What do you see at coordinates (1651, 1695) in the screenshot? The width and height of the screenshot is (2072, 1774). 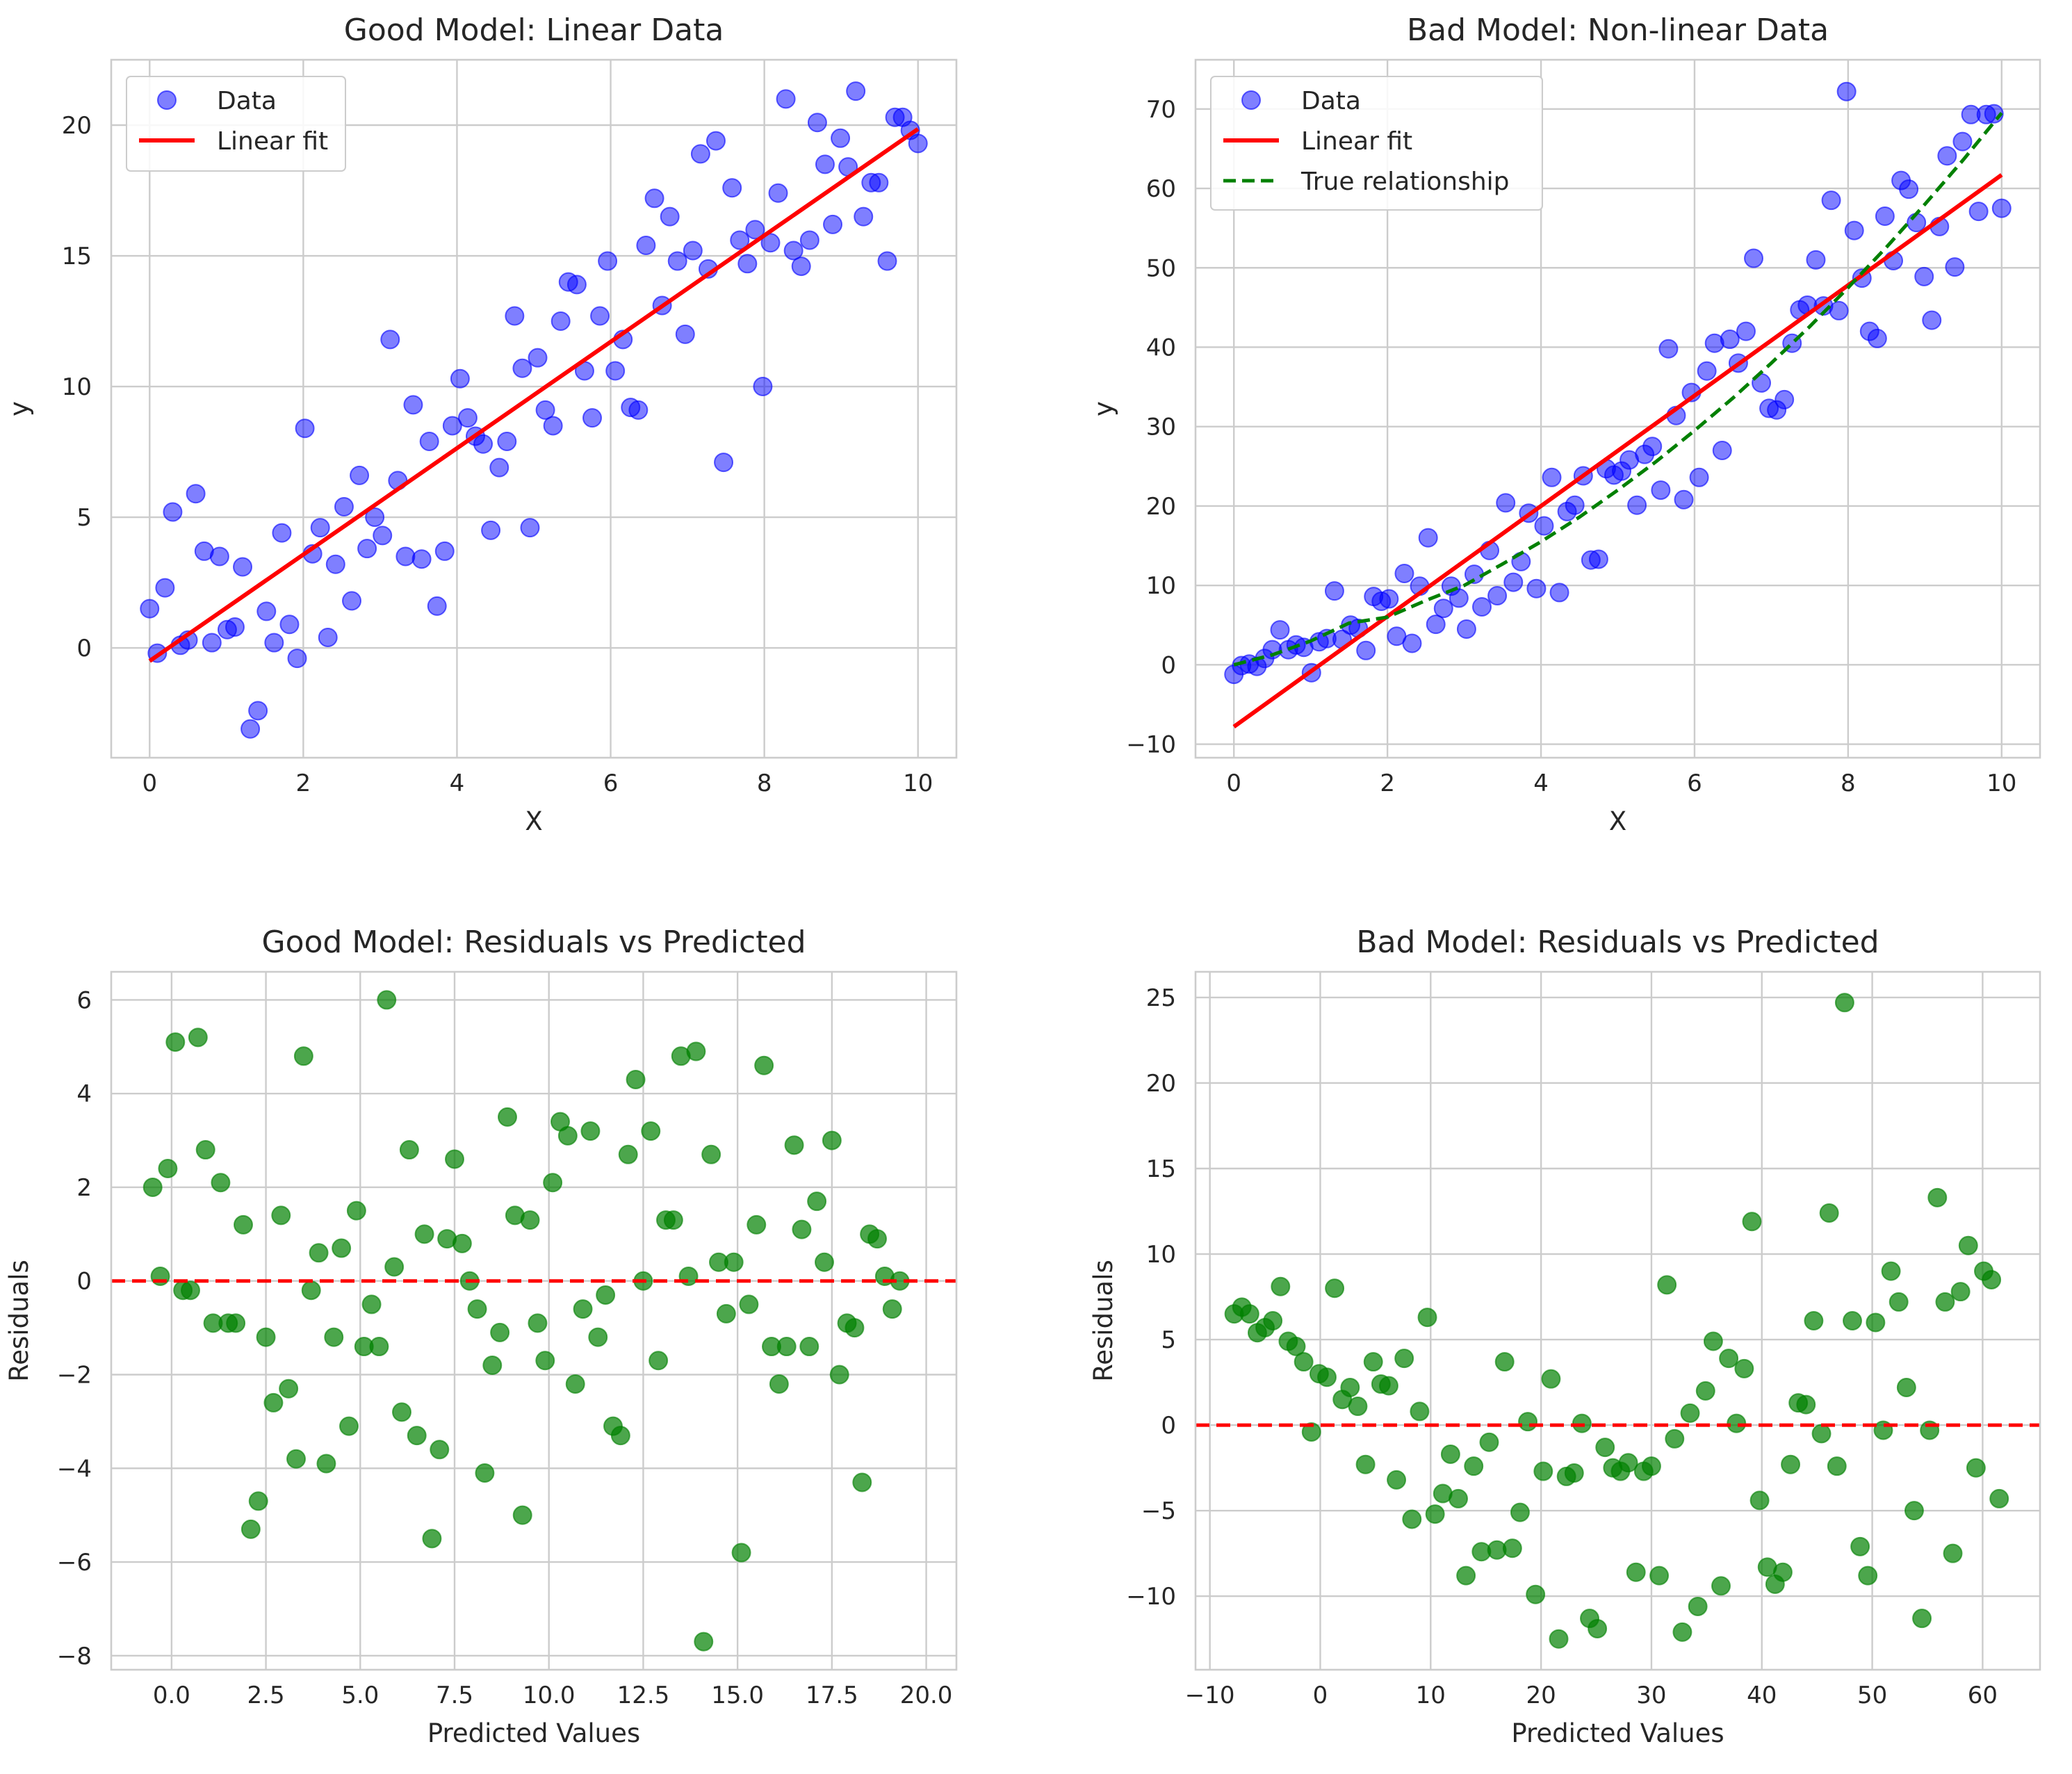 I see `x-tick-label: 30` at bounding box center [1651, 1695].